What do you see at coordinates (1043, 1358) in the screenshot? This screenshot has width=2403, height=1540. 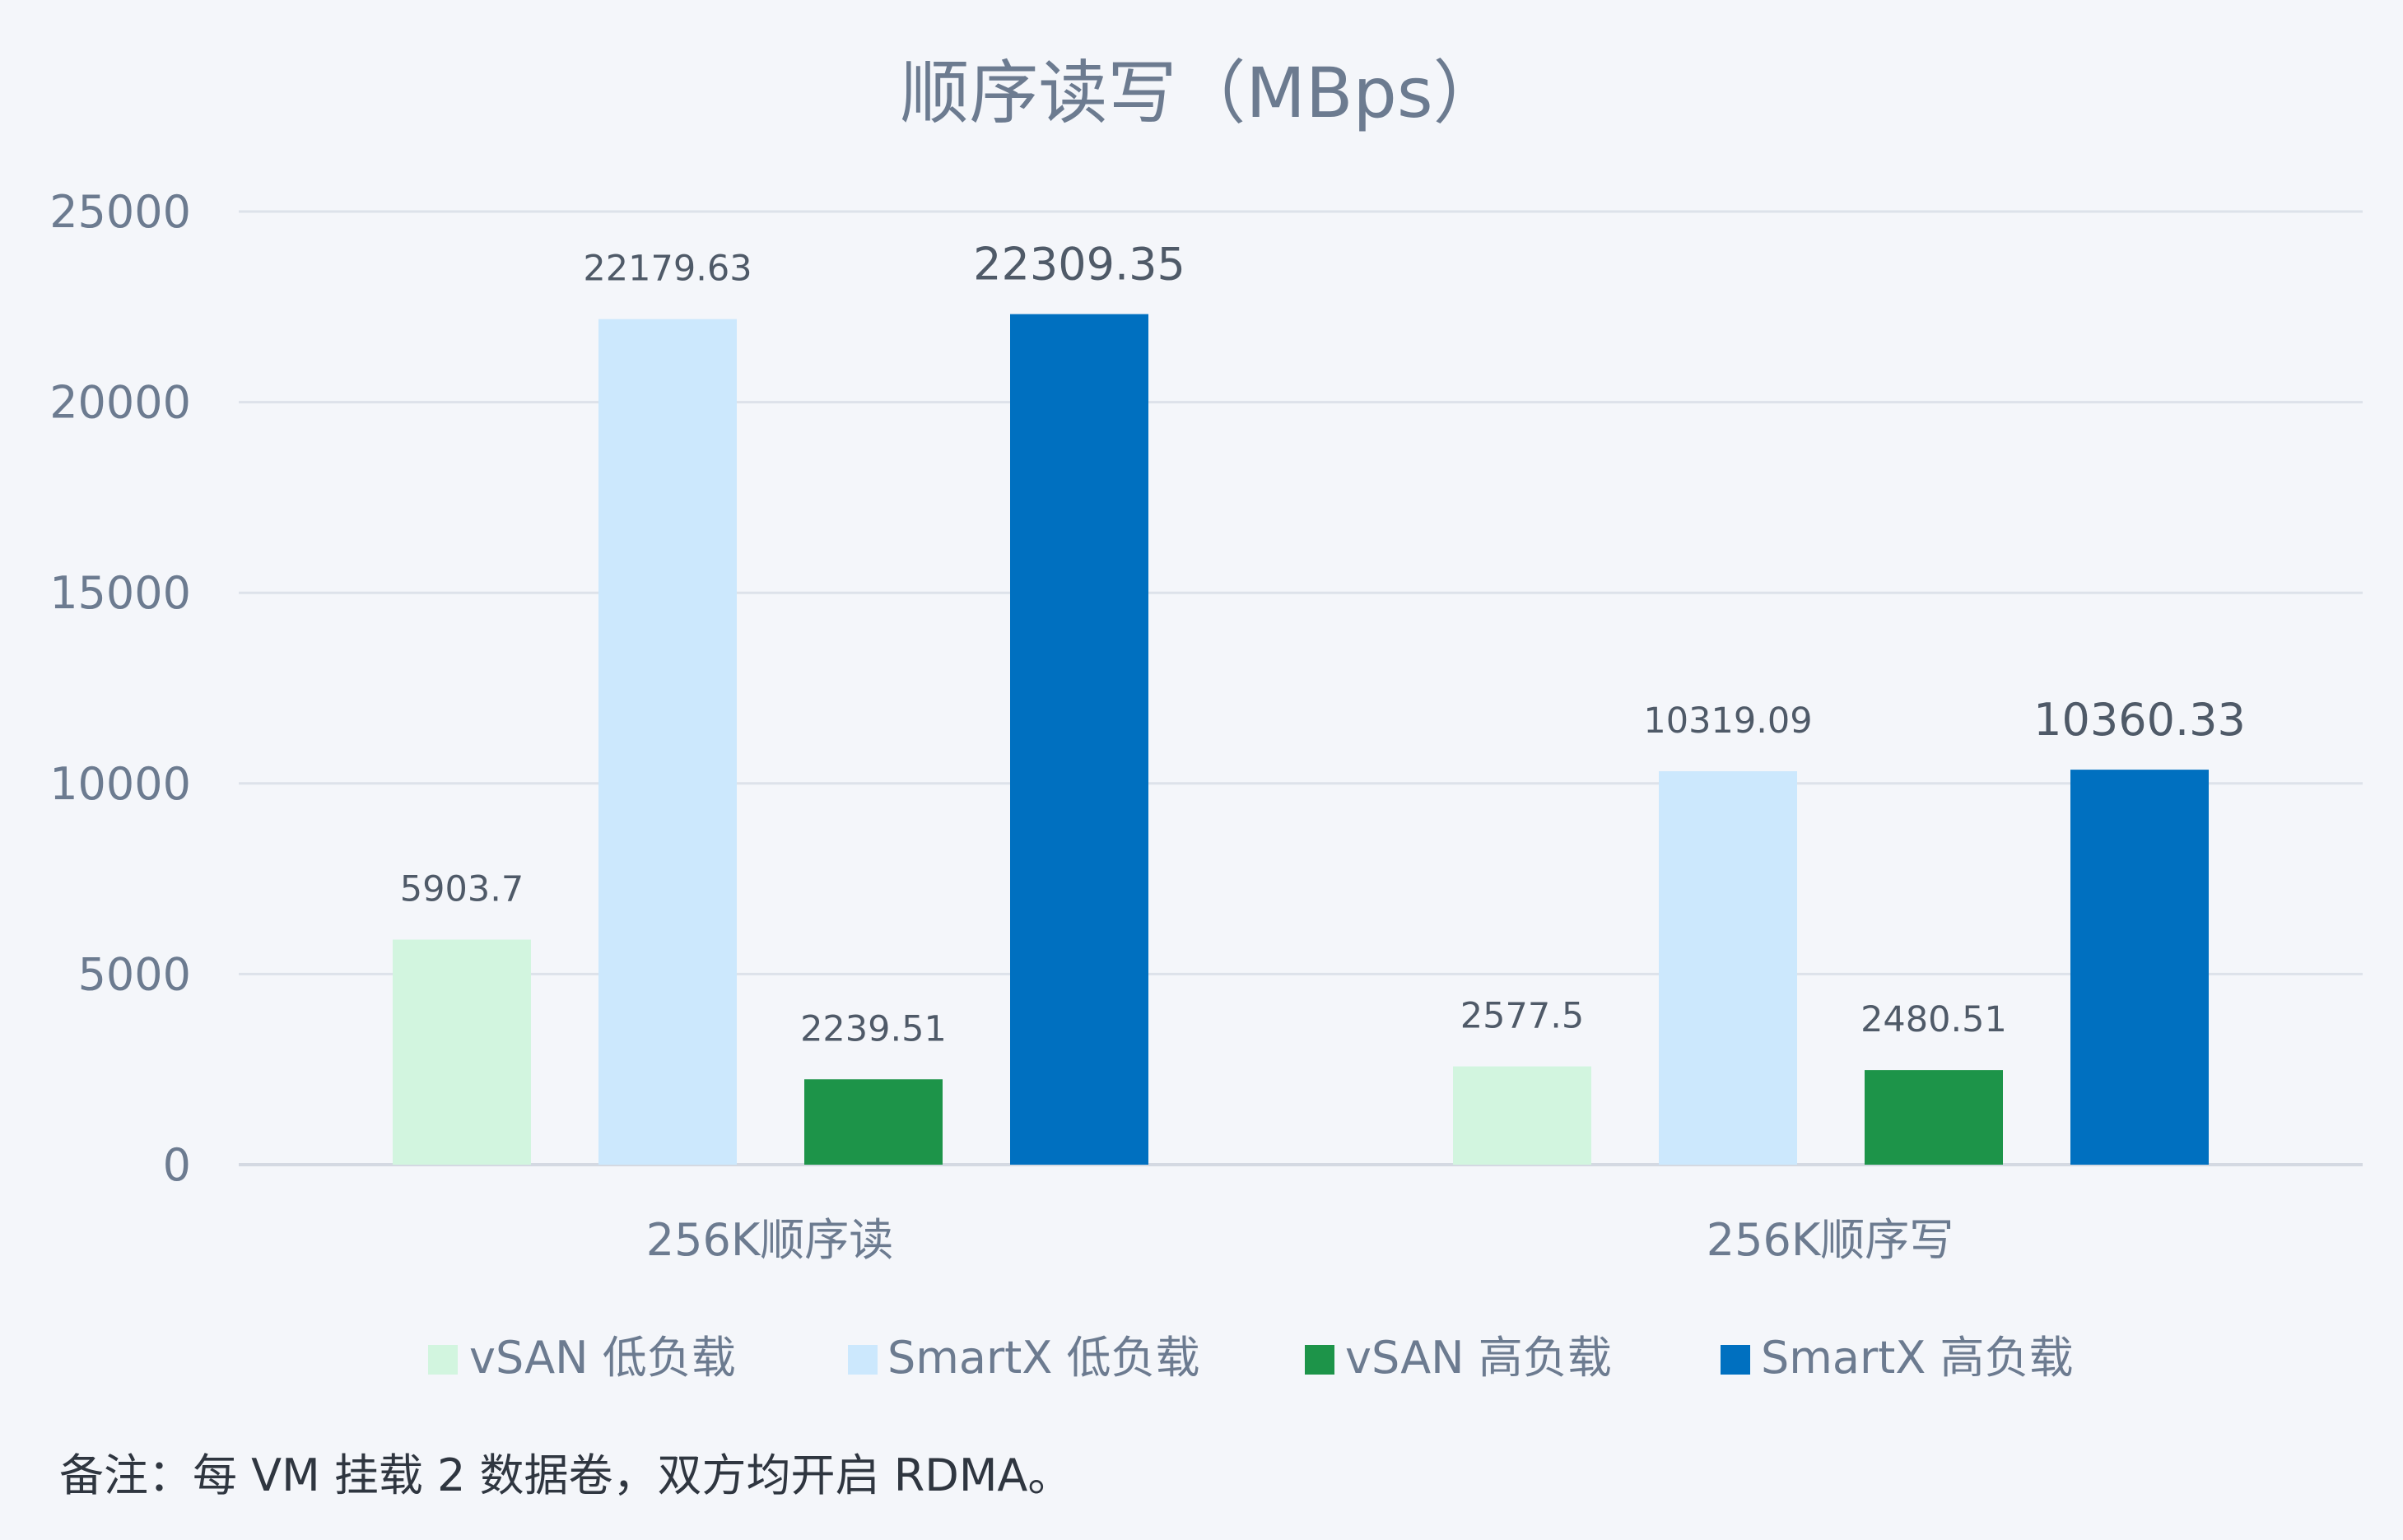 I see `legend-label: SmartX 低负载` at bounding box center [1043, 1358].